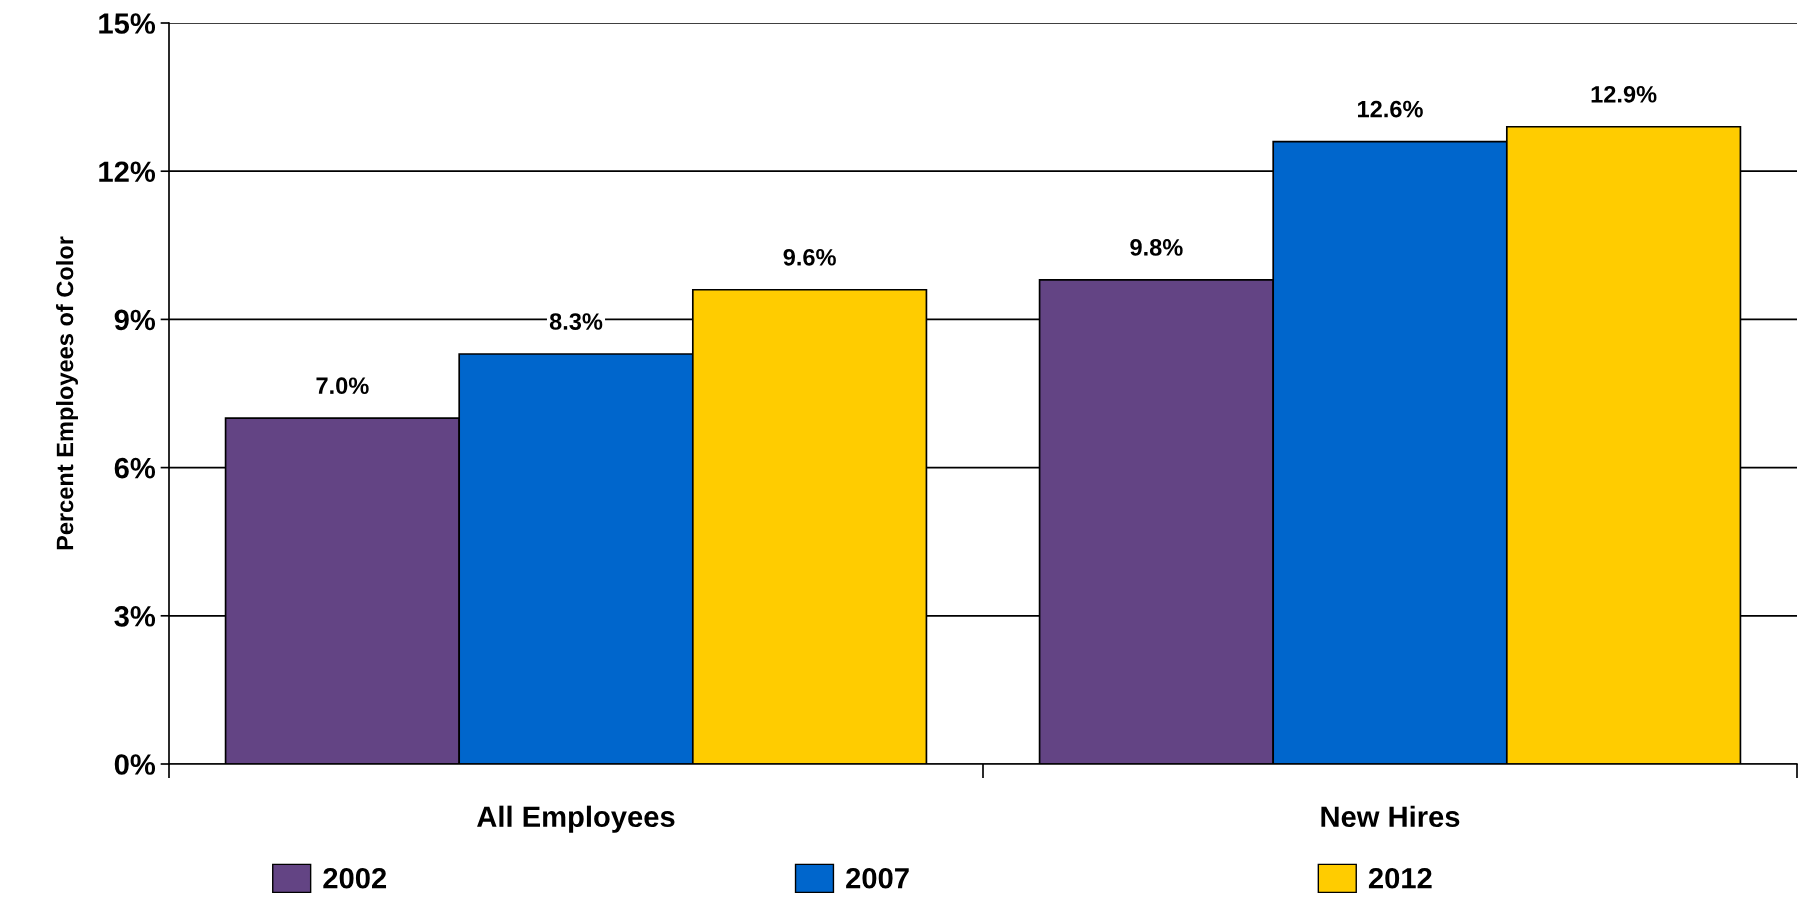 Image resolution: width=1804 pixels, height=918 pixels. I want to click on data-label: 12.9%, so click(1624, 94).